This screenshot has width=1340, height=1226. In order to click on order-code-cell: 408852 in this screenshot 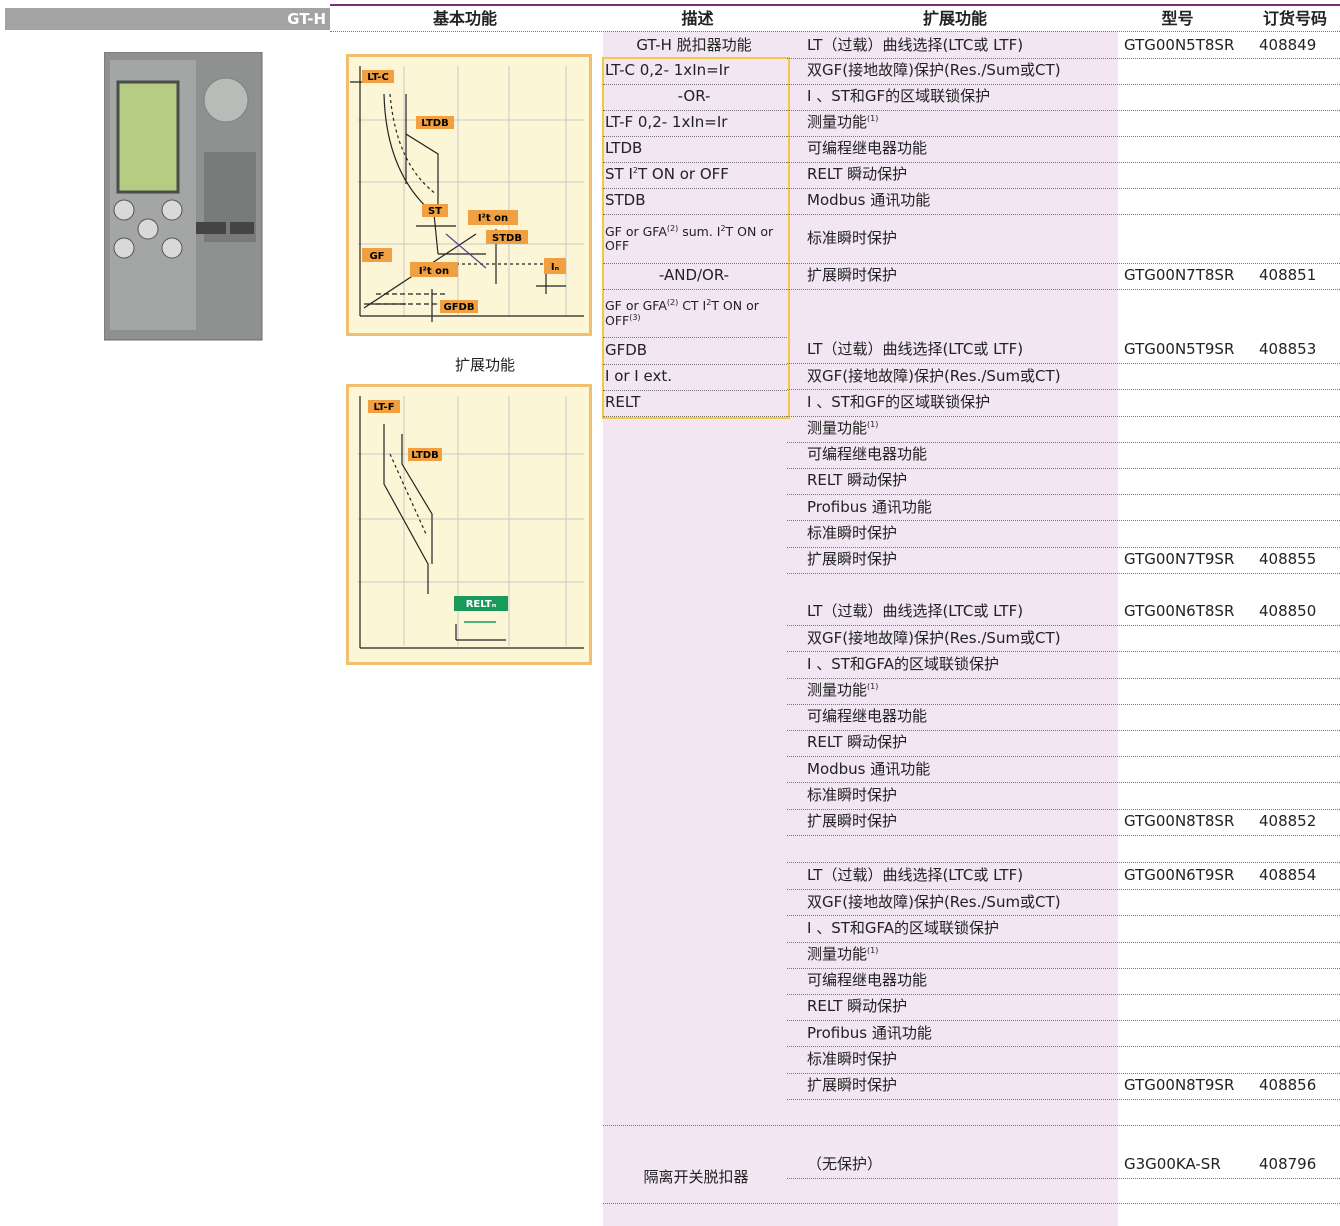, I will do `click(1288, 821)`.